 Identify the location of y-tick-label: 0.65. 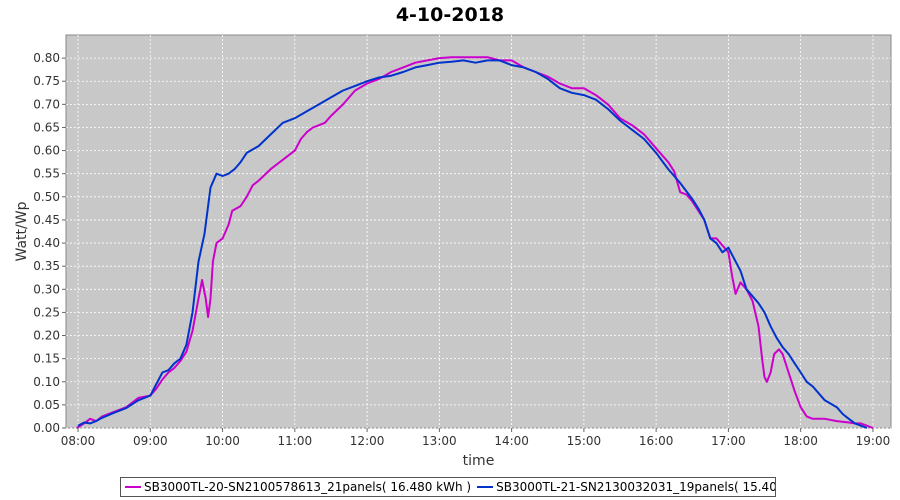
(46, 127).